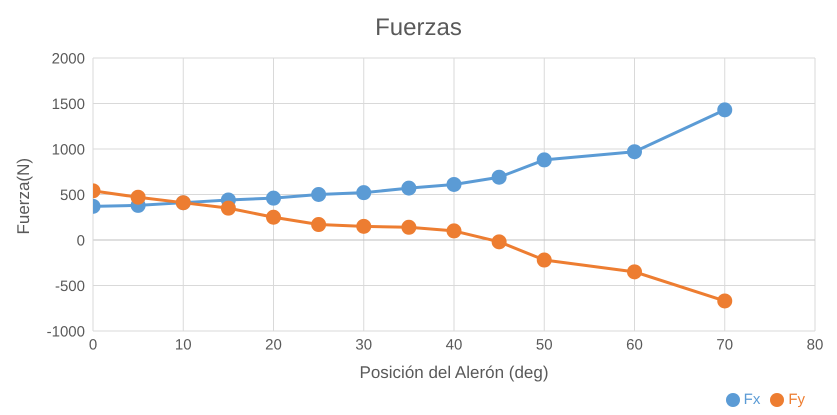 This screenshot has width=837, height=415. Describe the element at coordinates (68, 149) in the screenshot. I see `y-tick-label: 1000` at that location.